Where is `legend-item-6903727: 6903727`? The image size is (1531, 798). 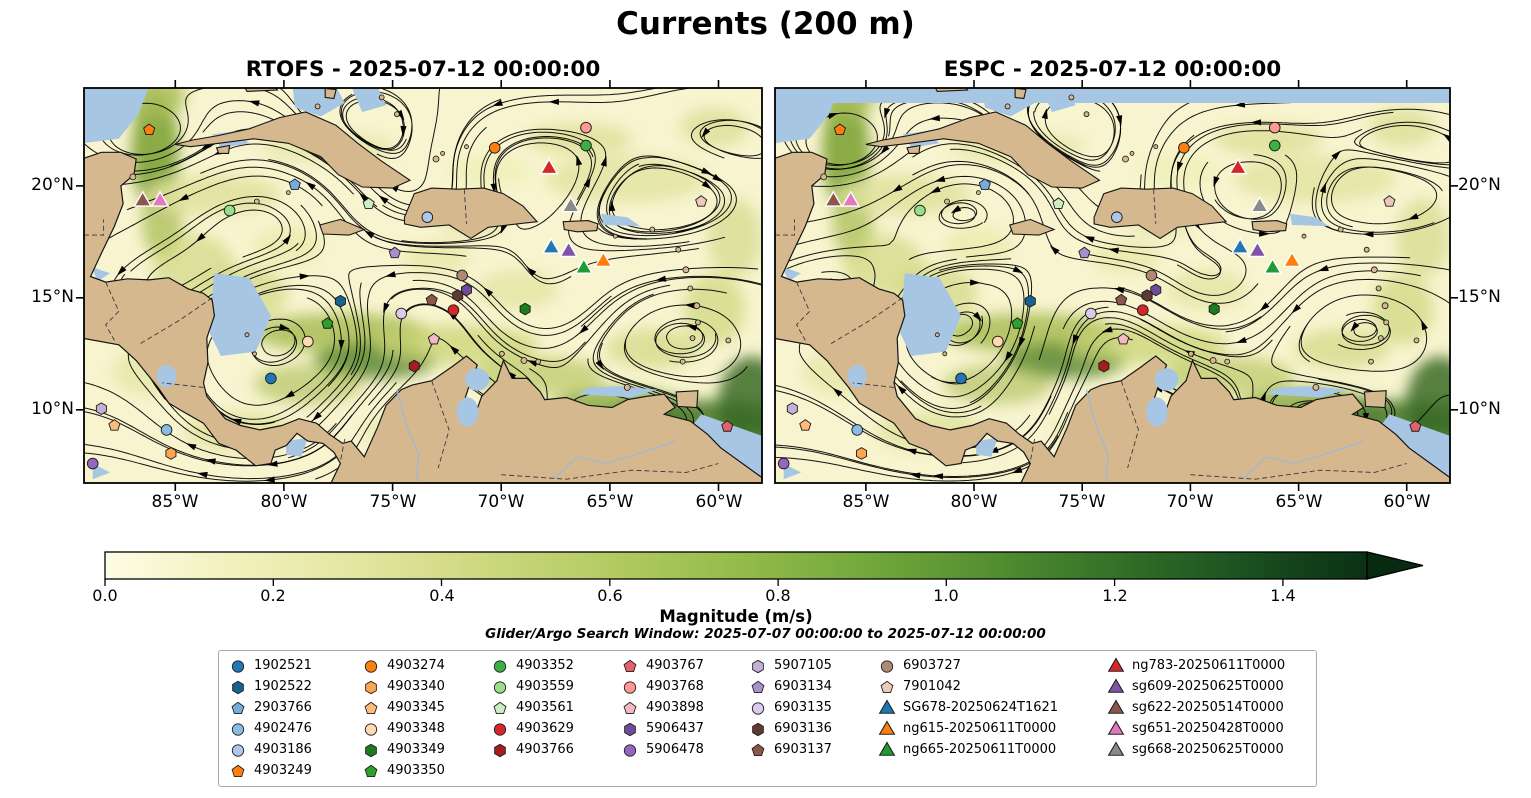
legend-item-6903727: 6903727 is located at coordinates (919, 665).